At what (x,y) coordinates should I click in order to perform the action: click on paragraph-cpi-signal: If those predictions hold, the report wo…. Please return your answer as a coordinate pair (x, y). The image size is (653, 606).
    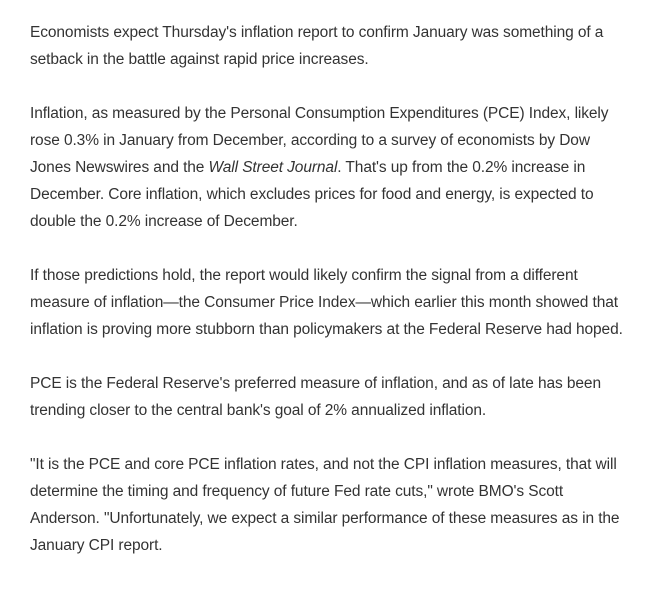
    Looking at the image, I should click on (326, 302).